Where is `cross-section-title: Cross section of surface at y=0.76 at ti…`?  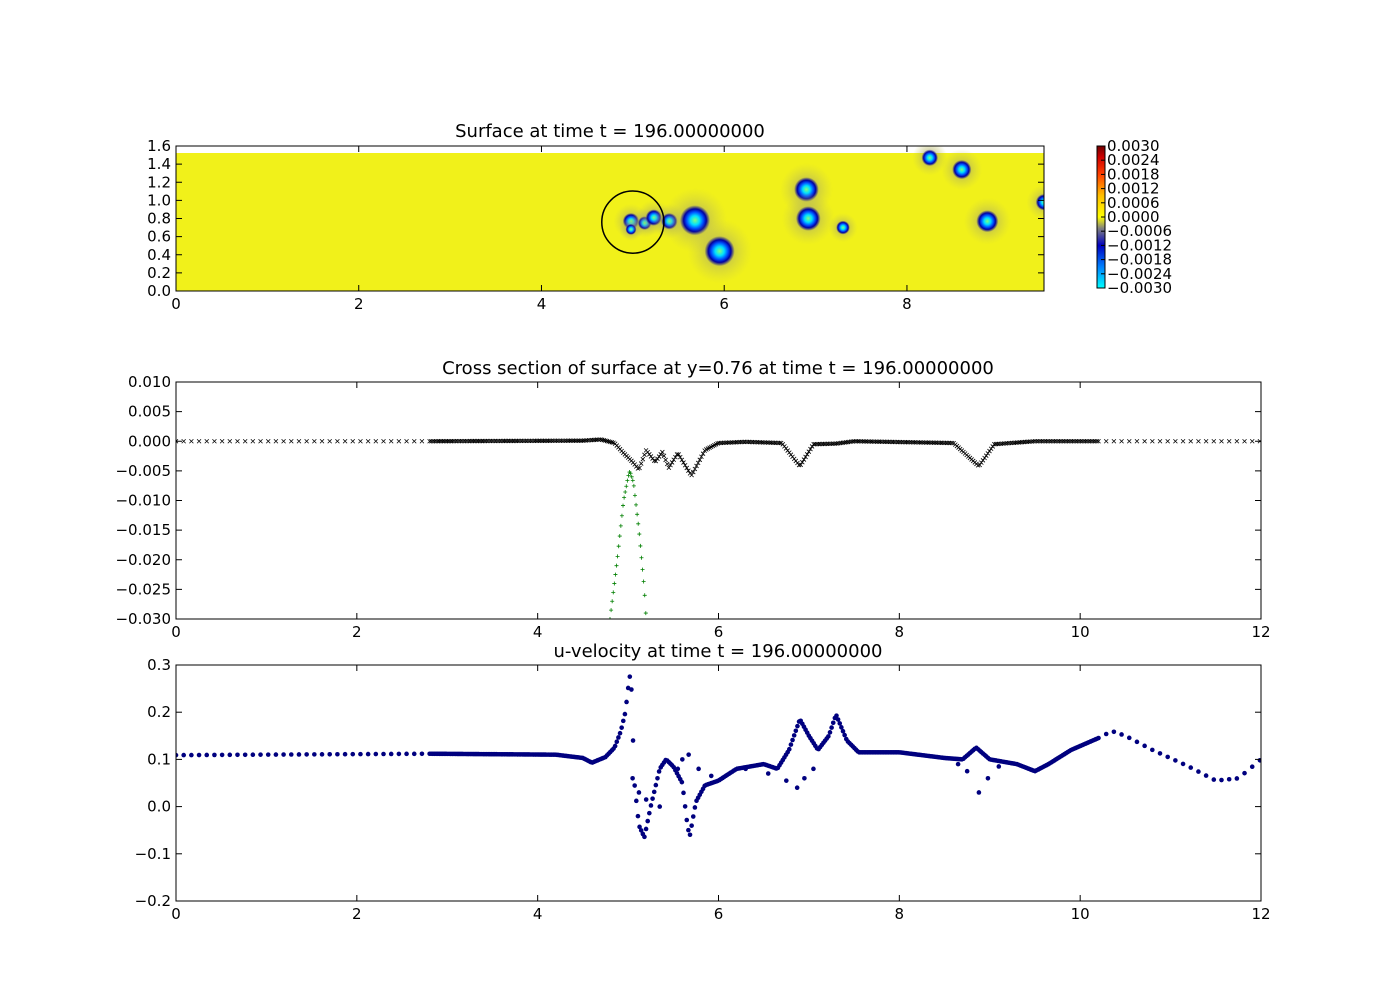
cross-section-title: Cross section of surface at y=0.76 at ti… is located at coordinates (718, 368).